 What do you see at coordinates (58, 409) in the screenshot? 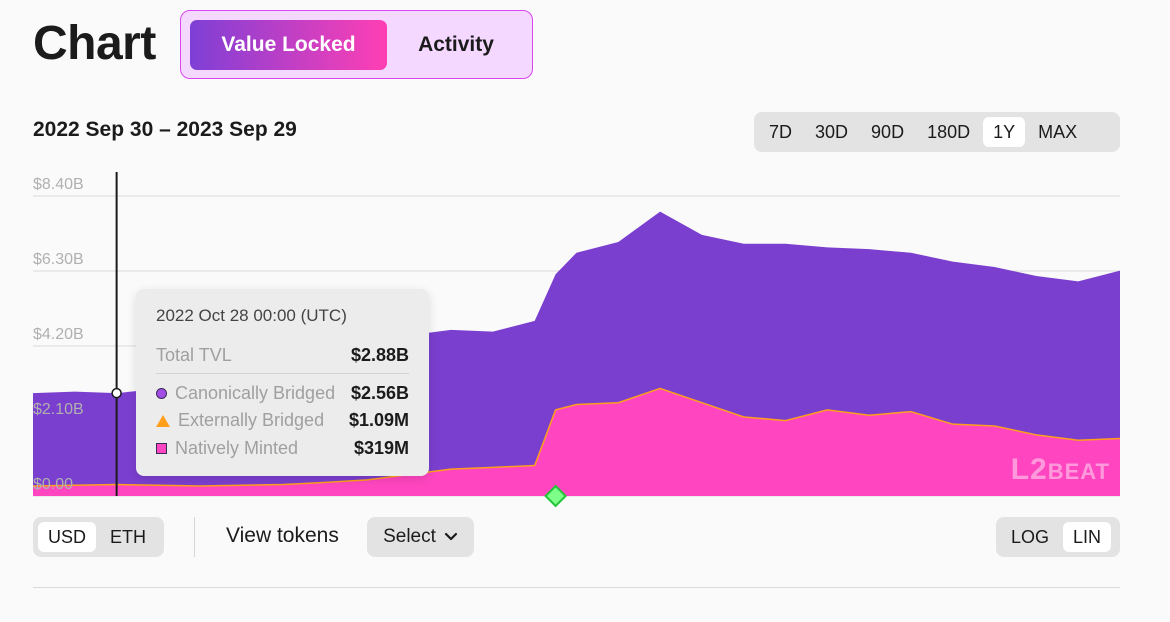
I see `y-tick-label: $2.10B` at bounding box center [58, 409].